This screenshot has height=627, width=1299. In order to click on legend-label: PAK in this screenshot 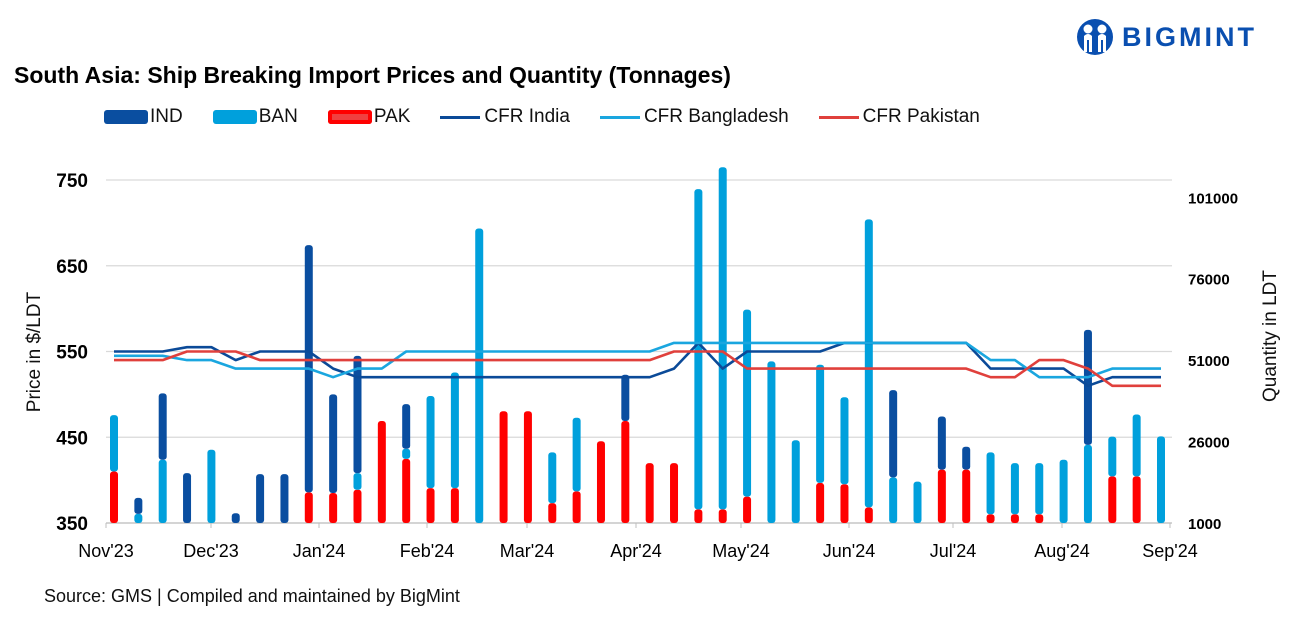, I will do `click(392, 116)`.